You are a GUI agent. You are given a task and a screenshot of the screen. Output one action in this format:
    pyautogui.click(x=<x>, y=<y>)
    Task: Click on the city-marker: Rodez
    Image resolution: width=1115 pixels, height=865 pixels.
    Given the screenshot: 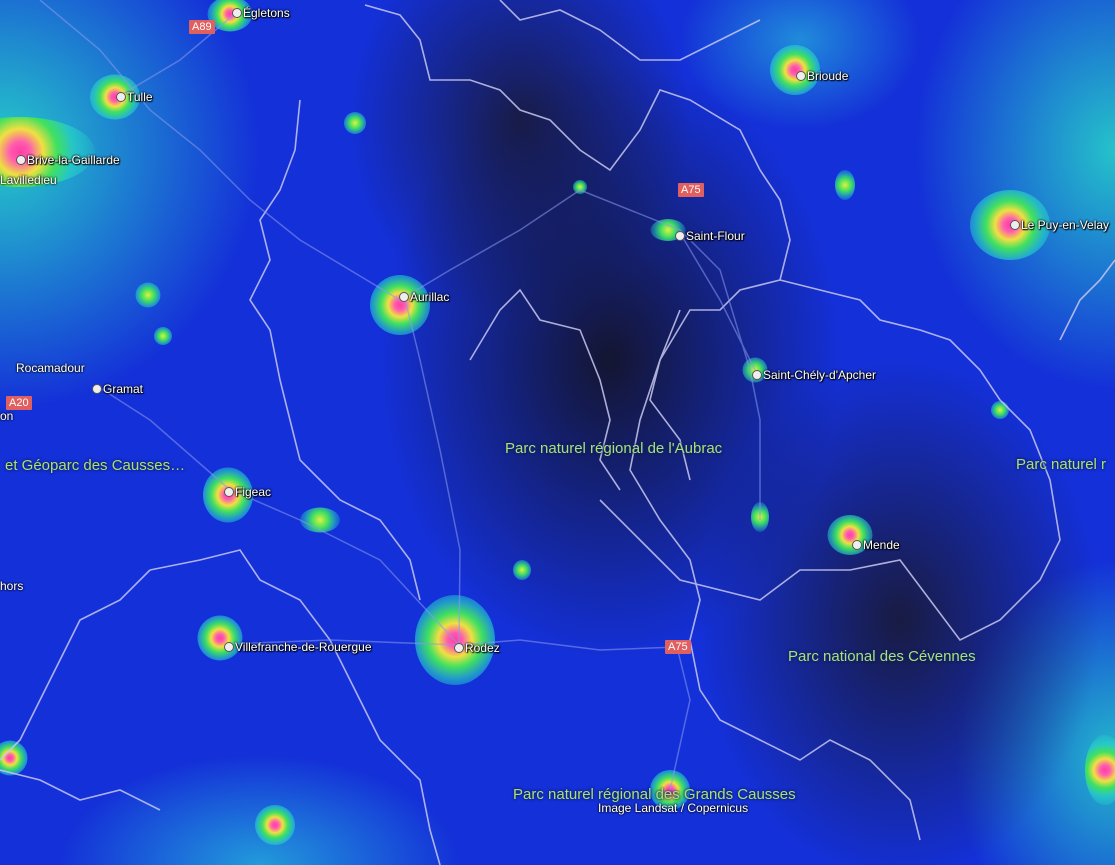 What is the action you would take?
    pyautogui.click(x=477, y=648)
    